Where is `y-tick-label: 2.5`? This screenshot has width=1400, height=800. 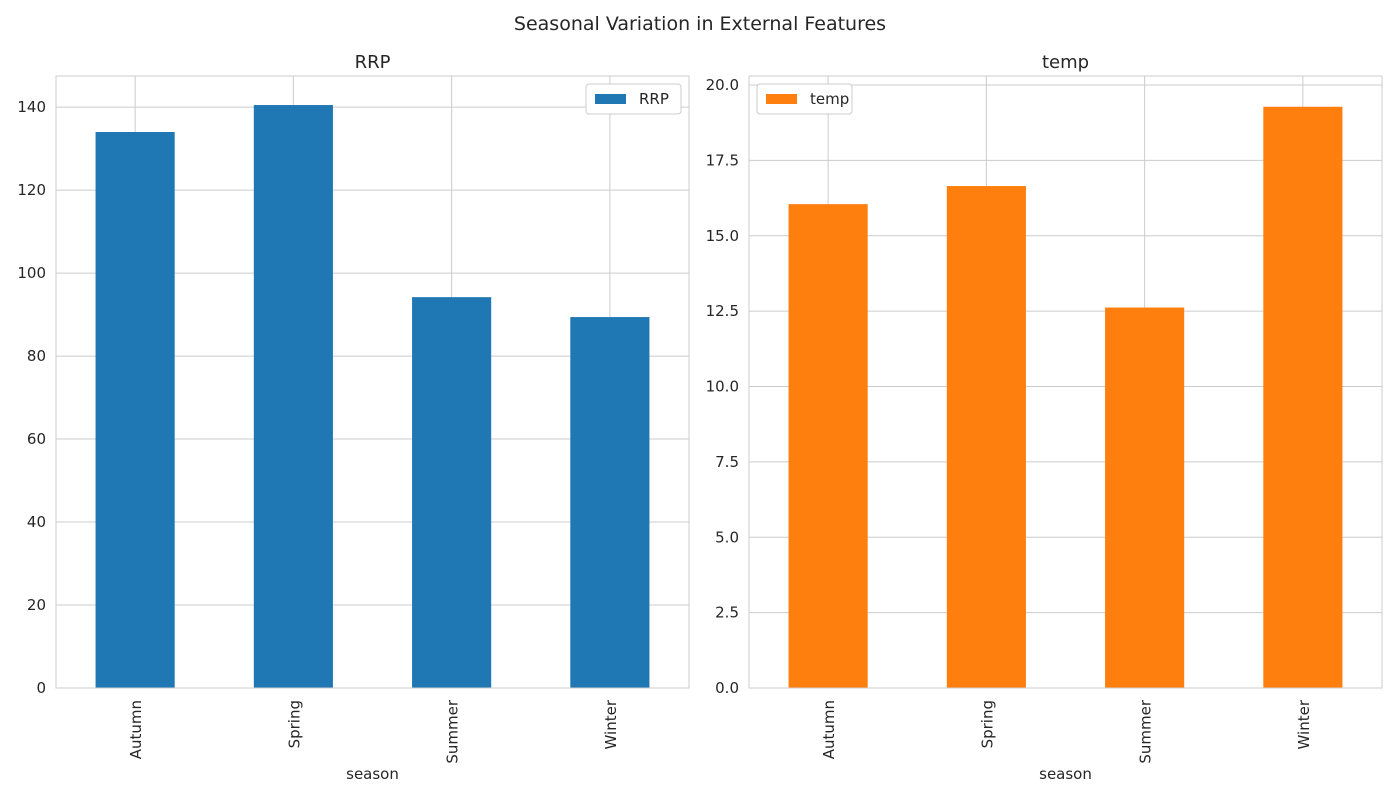
y-tick-label: 2.5 is located at coordinates (727, 613).